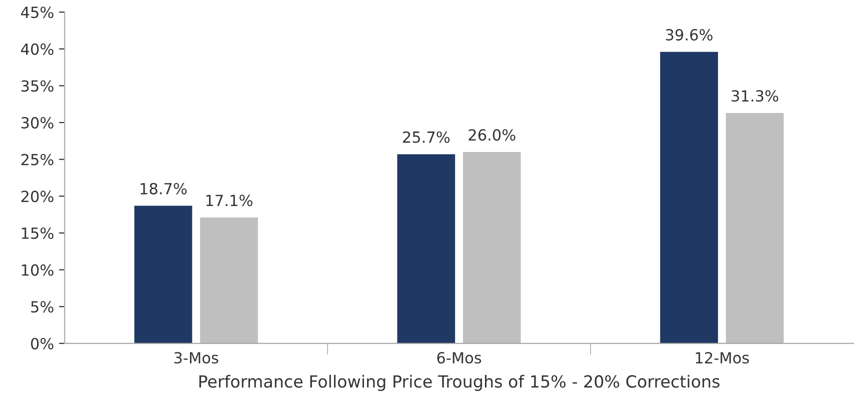 This screenshot has width=862, height=404. Describe the element at coordinates (459, 358) in the screenshot. I see `x-tick-label: 6-Mos` at that location.